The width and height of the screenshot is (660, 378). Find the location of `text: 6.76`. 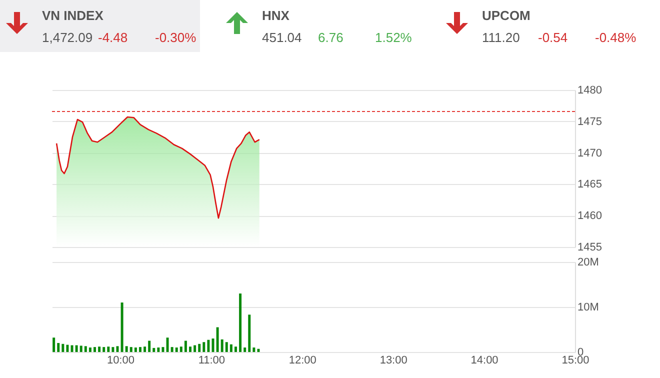

text: 6.76 is located at coordinates (331, 37).